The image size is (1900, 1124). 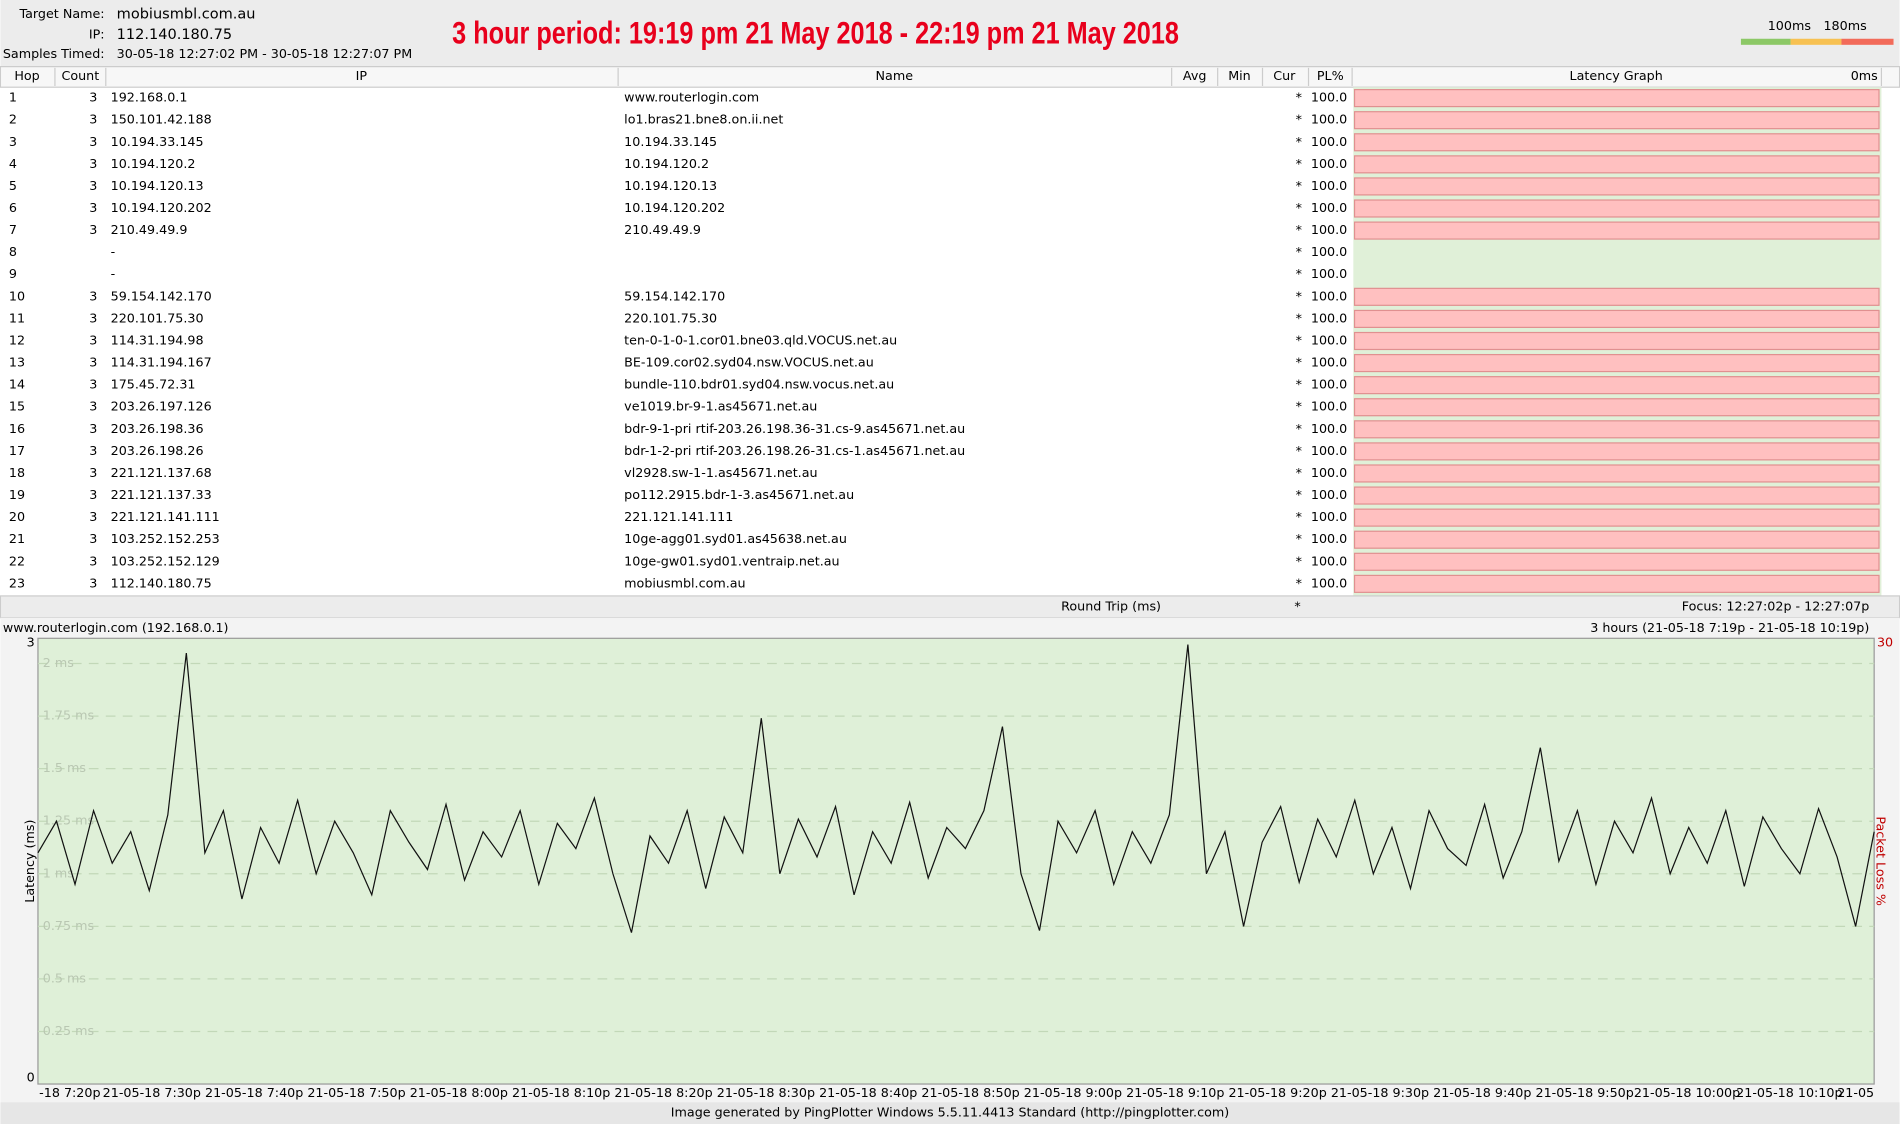 What do you see at coordinates (1789, 25) in the screenshot?
I see `scale-label: 100ms` at bounding box center [1789, 25].